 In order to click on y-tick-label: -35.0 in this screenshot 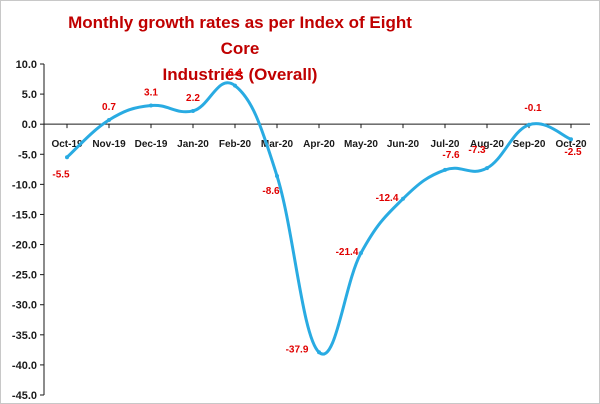, I will do `click(24, 336)`.